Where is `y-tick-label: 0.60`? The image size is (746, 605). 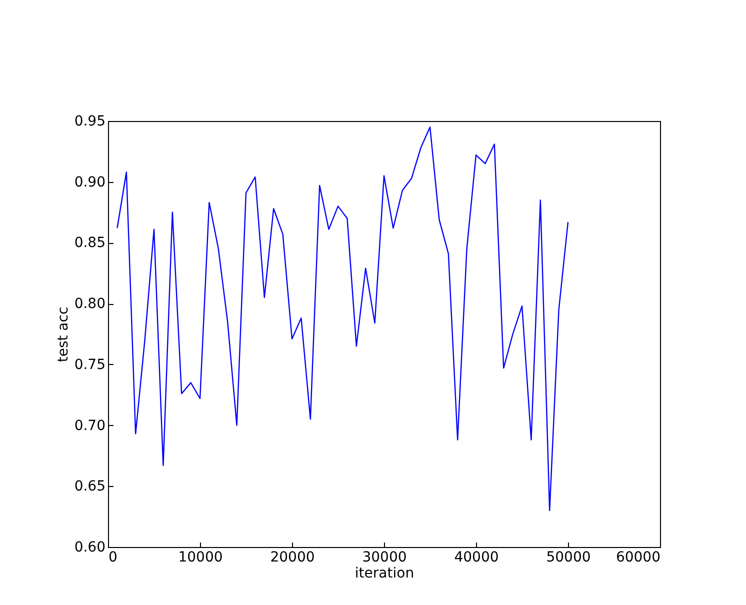
y-tick-label: 0.60 is located at coordinates (90, 548).